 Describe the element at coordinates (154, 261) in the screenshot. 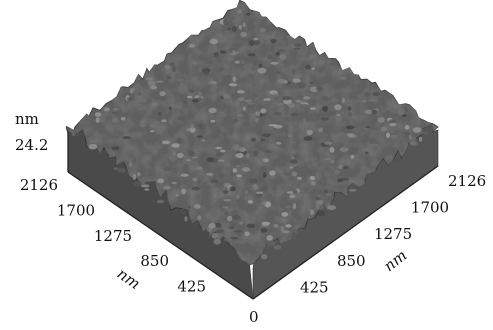

I see `left-axis-tick-label: 850` at that location.